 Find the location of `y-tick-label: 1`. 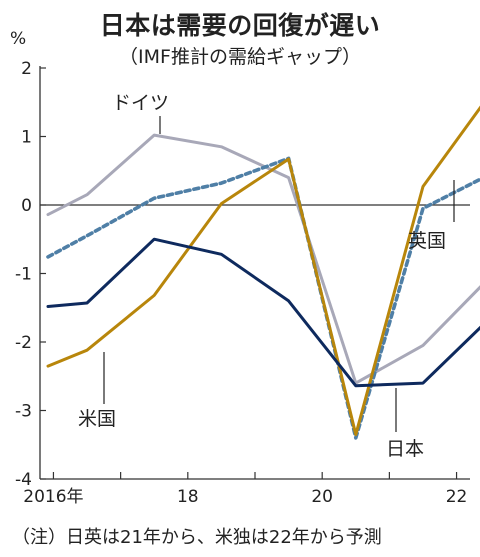

y-tick-label: 1 is located at coordinates (26, 138).